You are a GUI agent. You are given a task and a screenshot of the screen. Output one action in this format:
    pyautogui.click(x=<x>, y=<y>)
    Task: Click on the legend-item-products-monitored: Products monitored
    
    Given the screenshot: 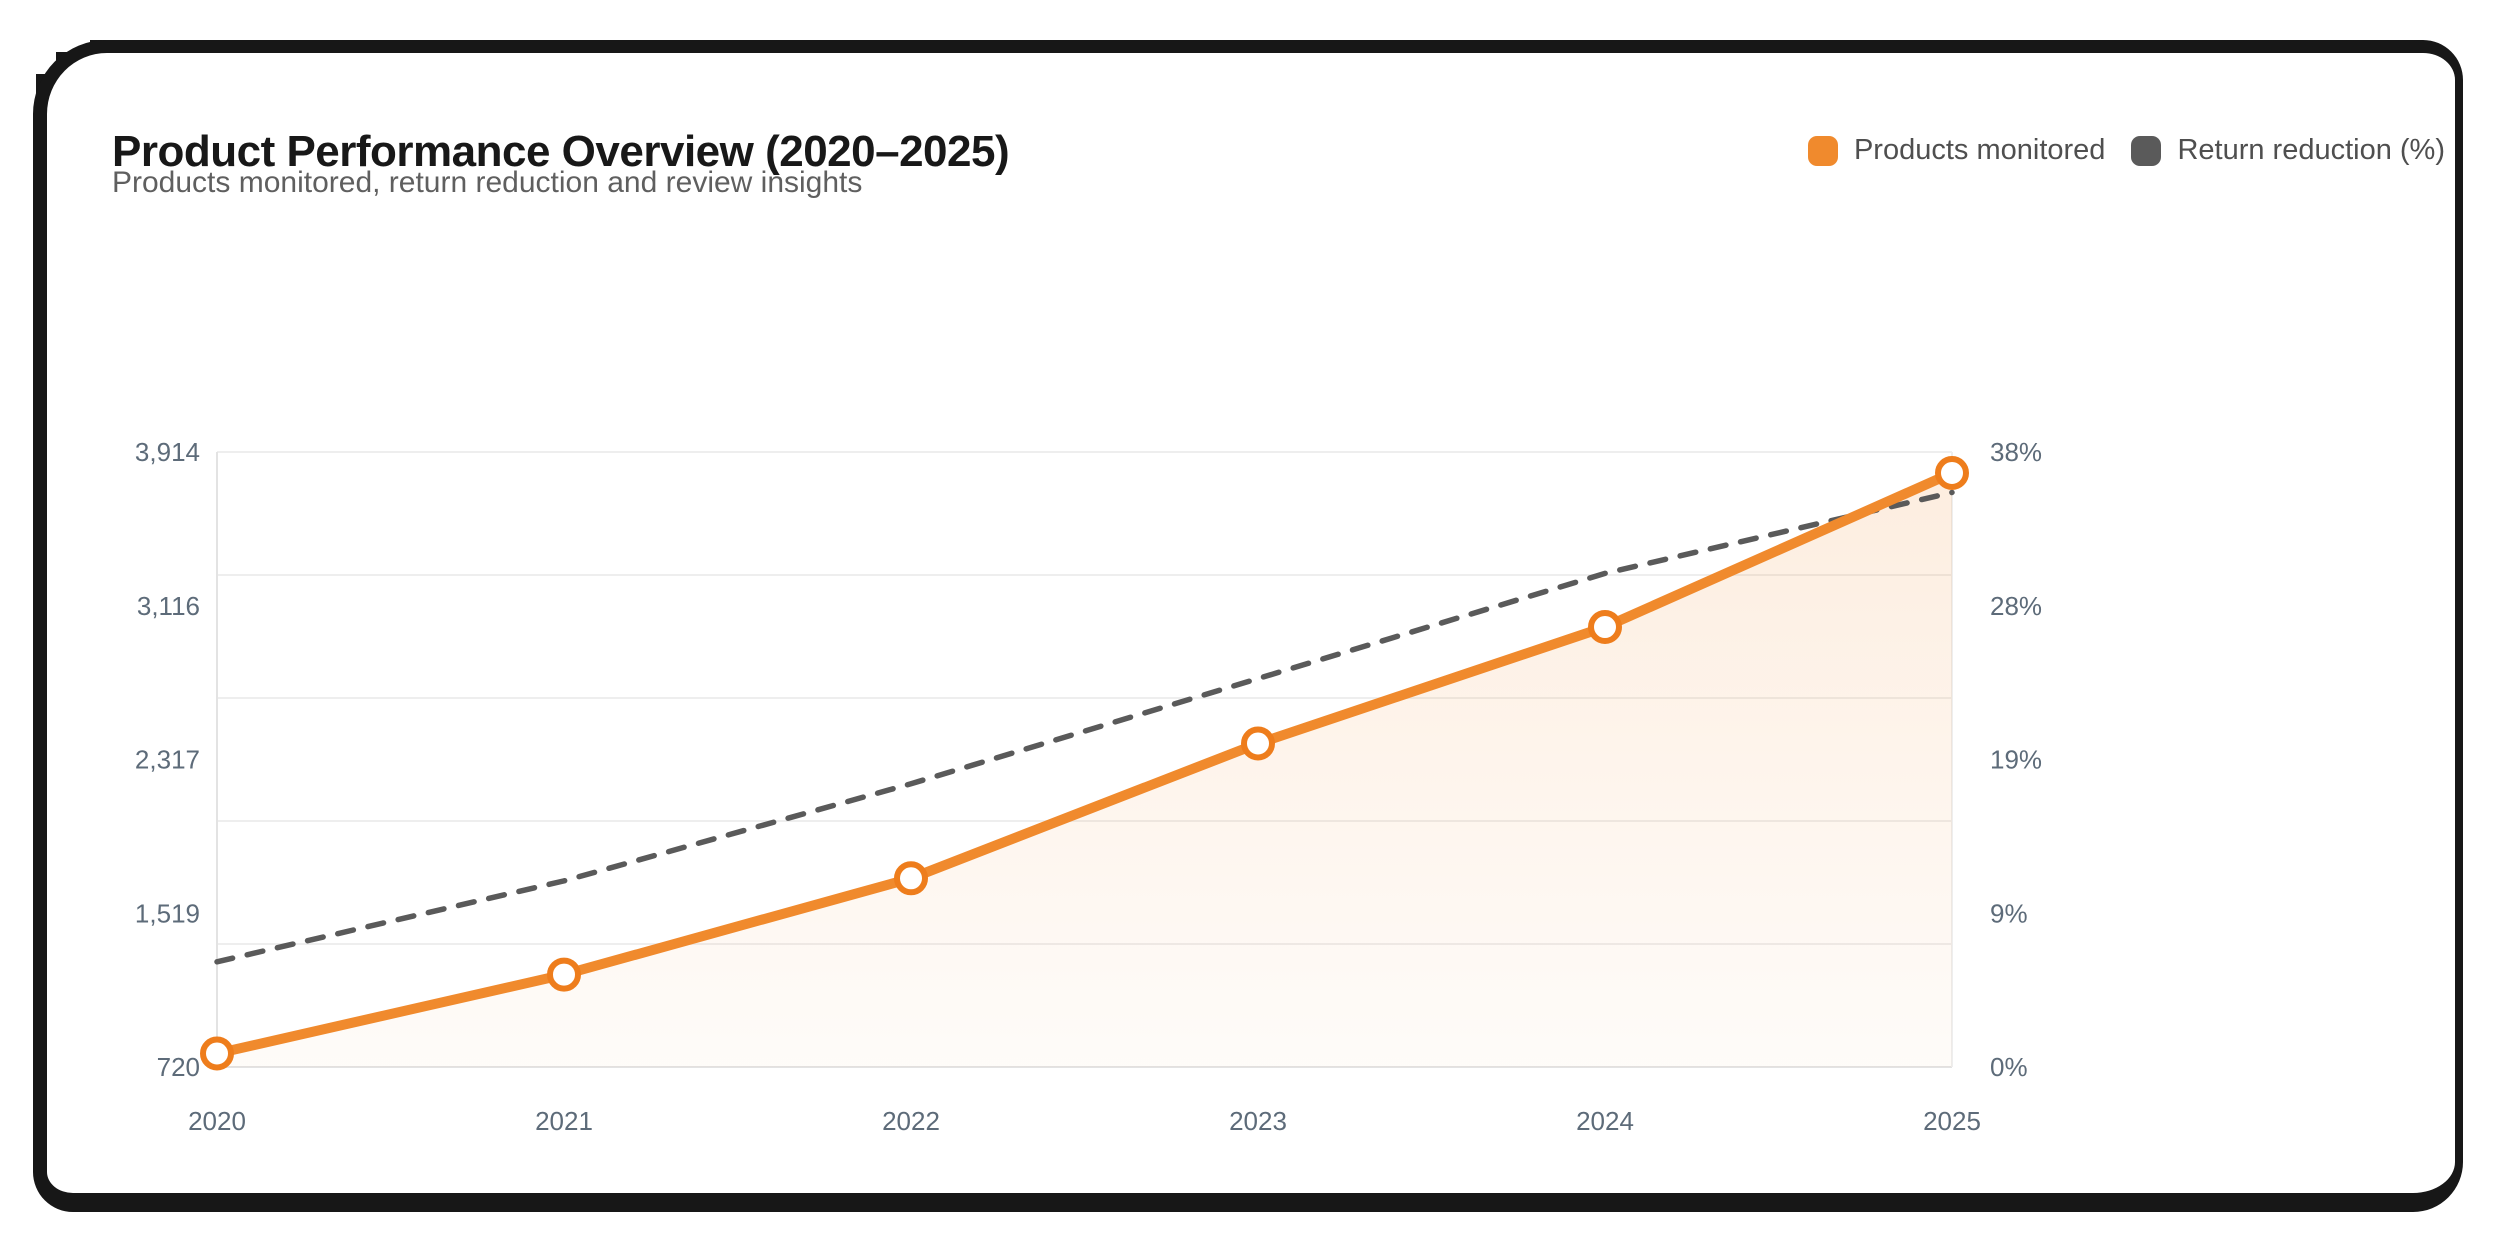 What is the action you would take?
    pyautogui.click(x=1956, y=150)
    